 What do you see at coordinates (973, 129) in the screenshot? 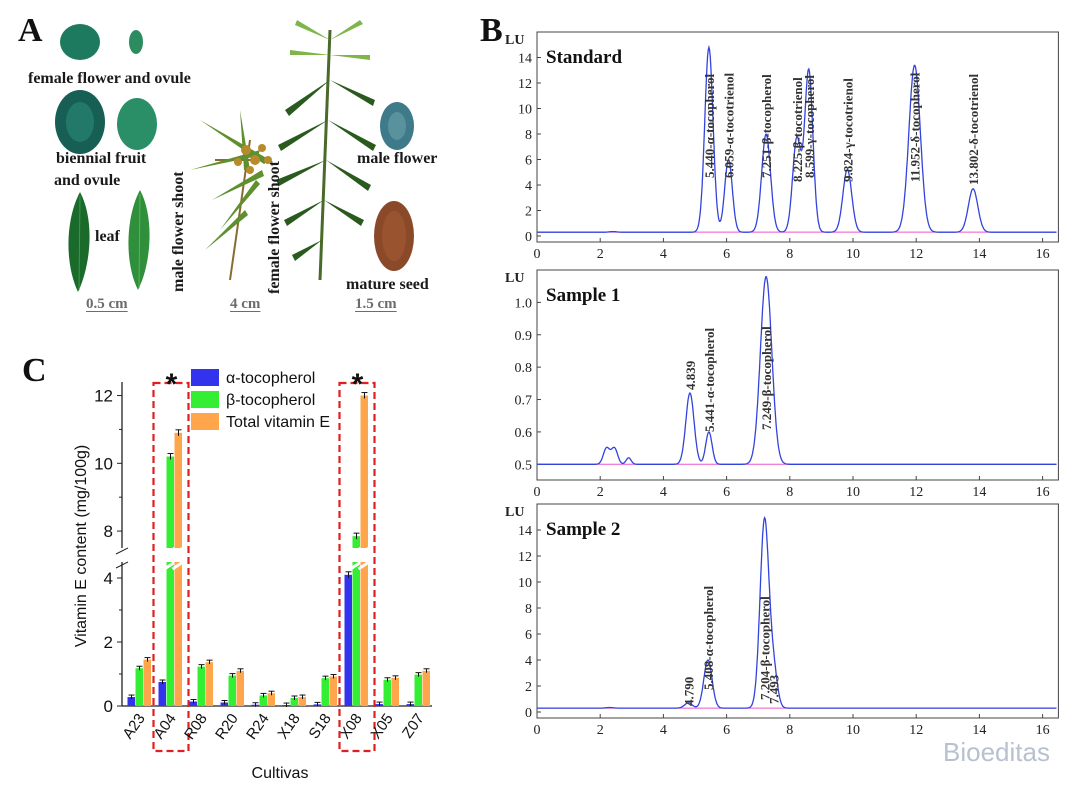
I see `peak-label: 13.802-δ-tocotrienol` at bounding box center [973, 129].